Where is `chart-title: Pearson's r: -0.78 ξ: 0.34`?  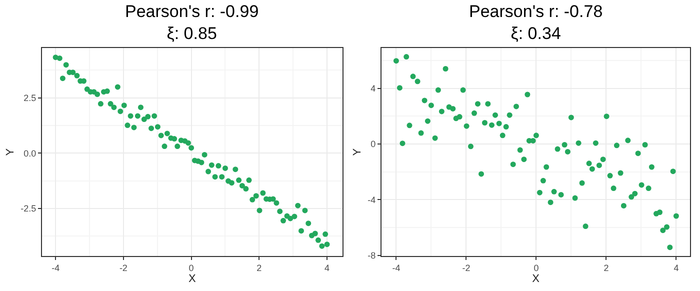 chart-title: Pearson's r: -0.78 ξ: 0.34 is located at coordinates (536, 23).